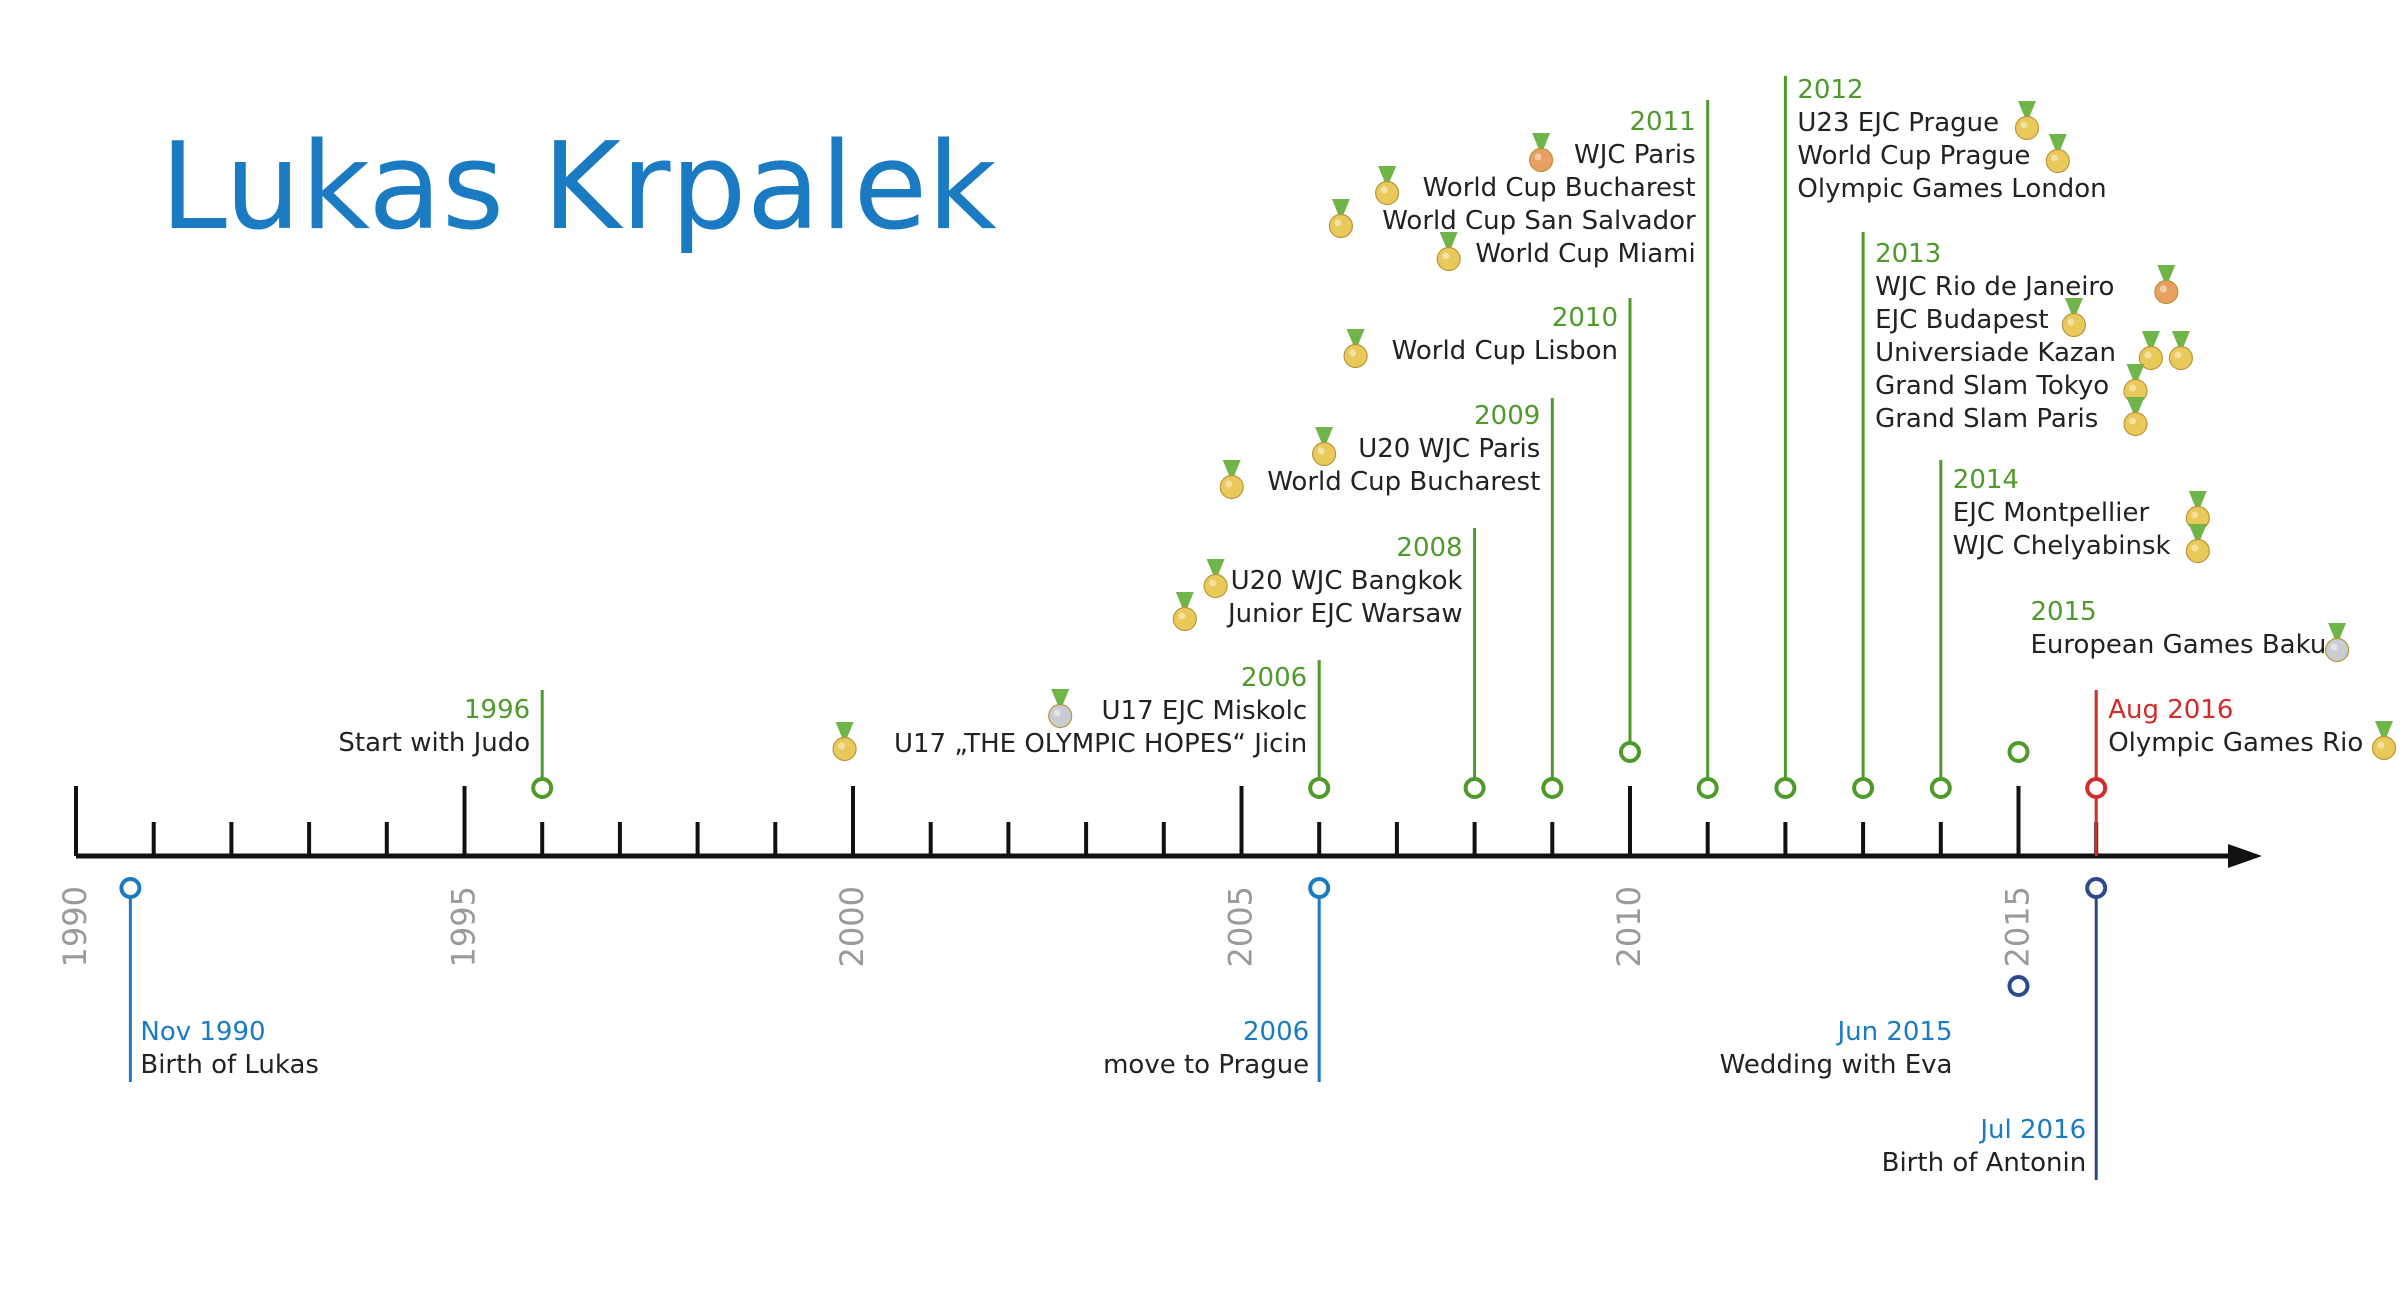 This screenshot has height=1315, width=2400. What do you see at coordinates (1908, 254) in the screenshot?
I see `career-event-year: 2013` at bounding box center [1908, 254].